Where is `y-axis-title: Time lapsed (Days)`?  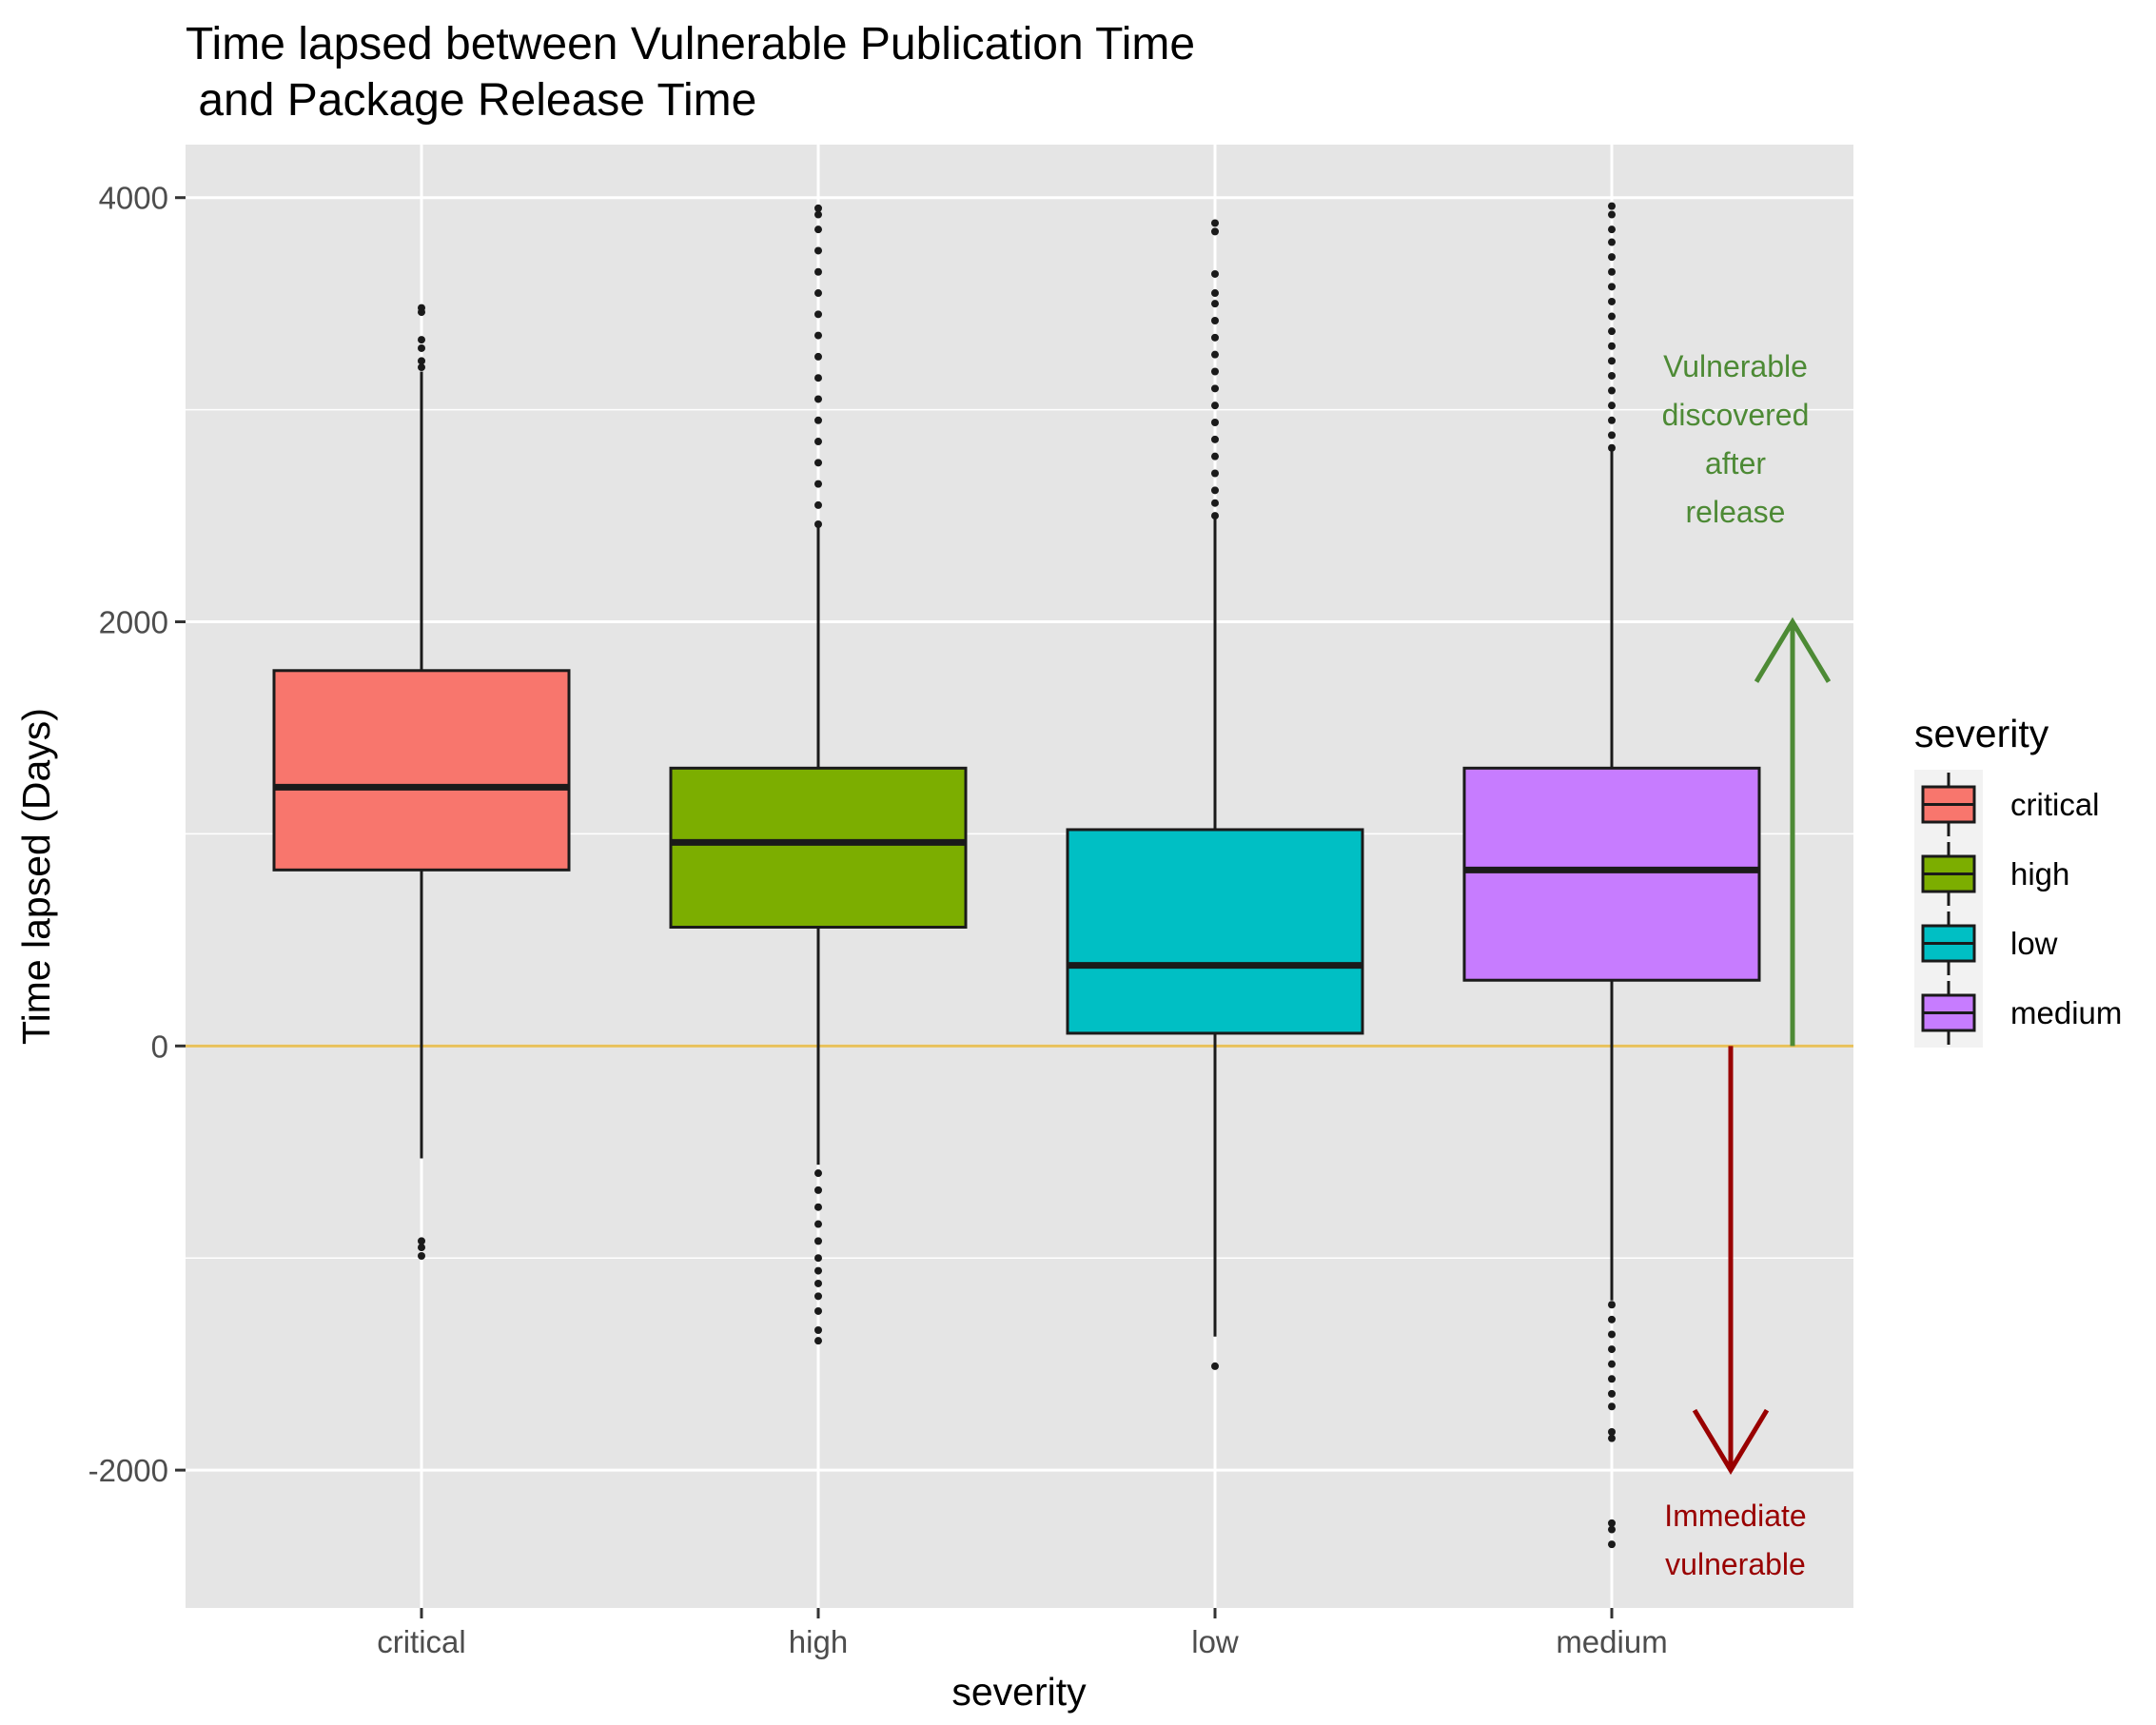
y-axis-title: Time lapsed (Days) is located at coordinates (36, 876).